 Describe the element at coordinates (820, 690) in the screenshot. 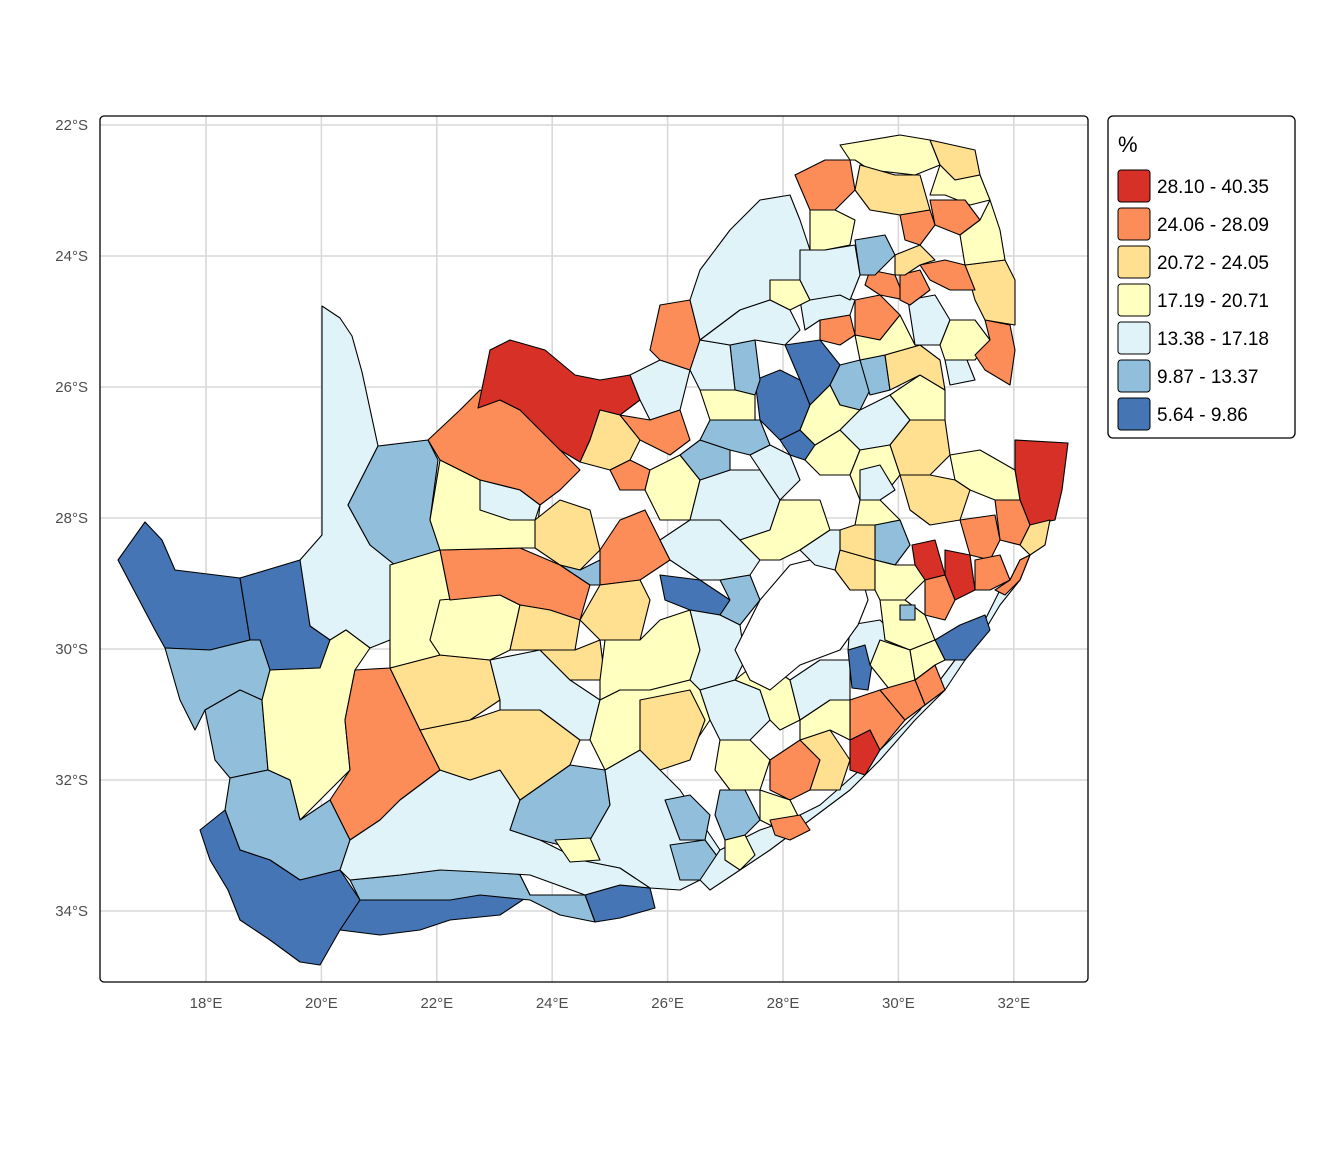

I see `region-ec-lightcyan-b` at that location.